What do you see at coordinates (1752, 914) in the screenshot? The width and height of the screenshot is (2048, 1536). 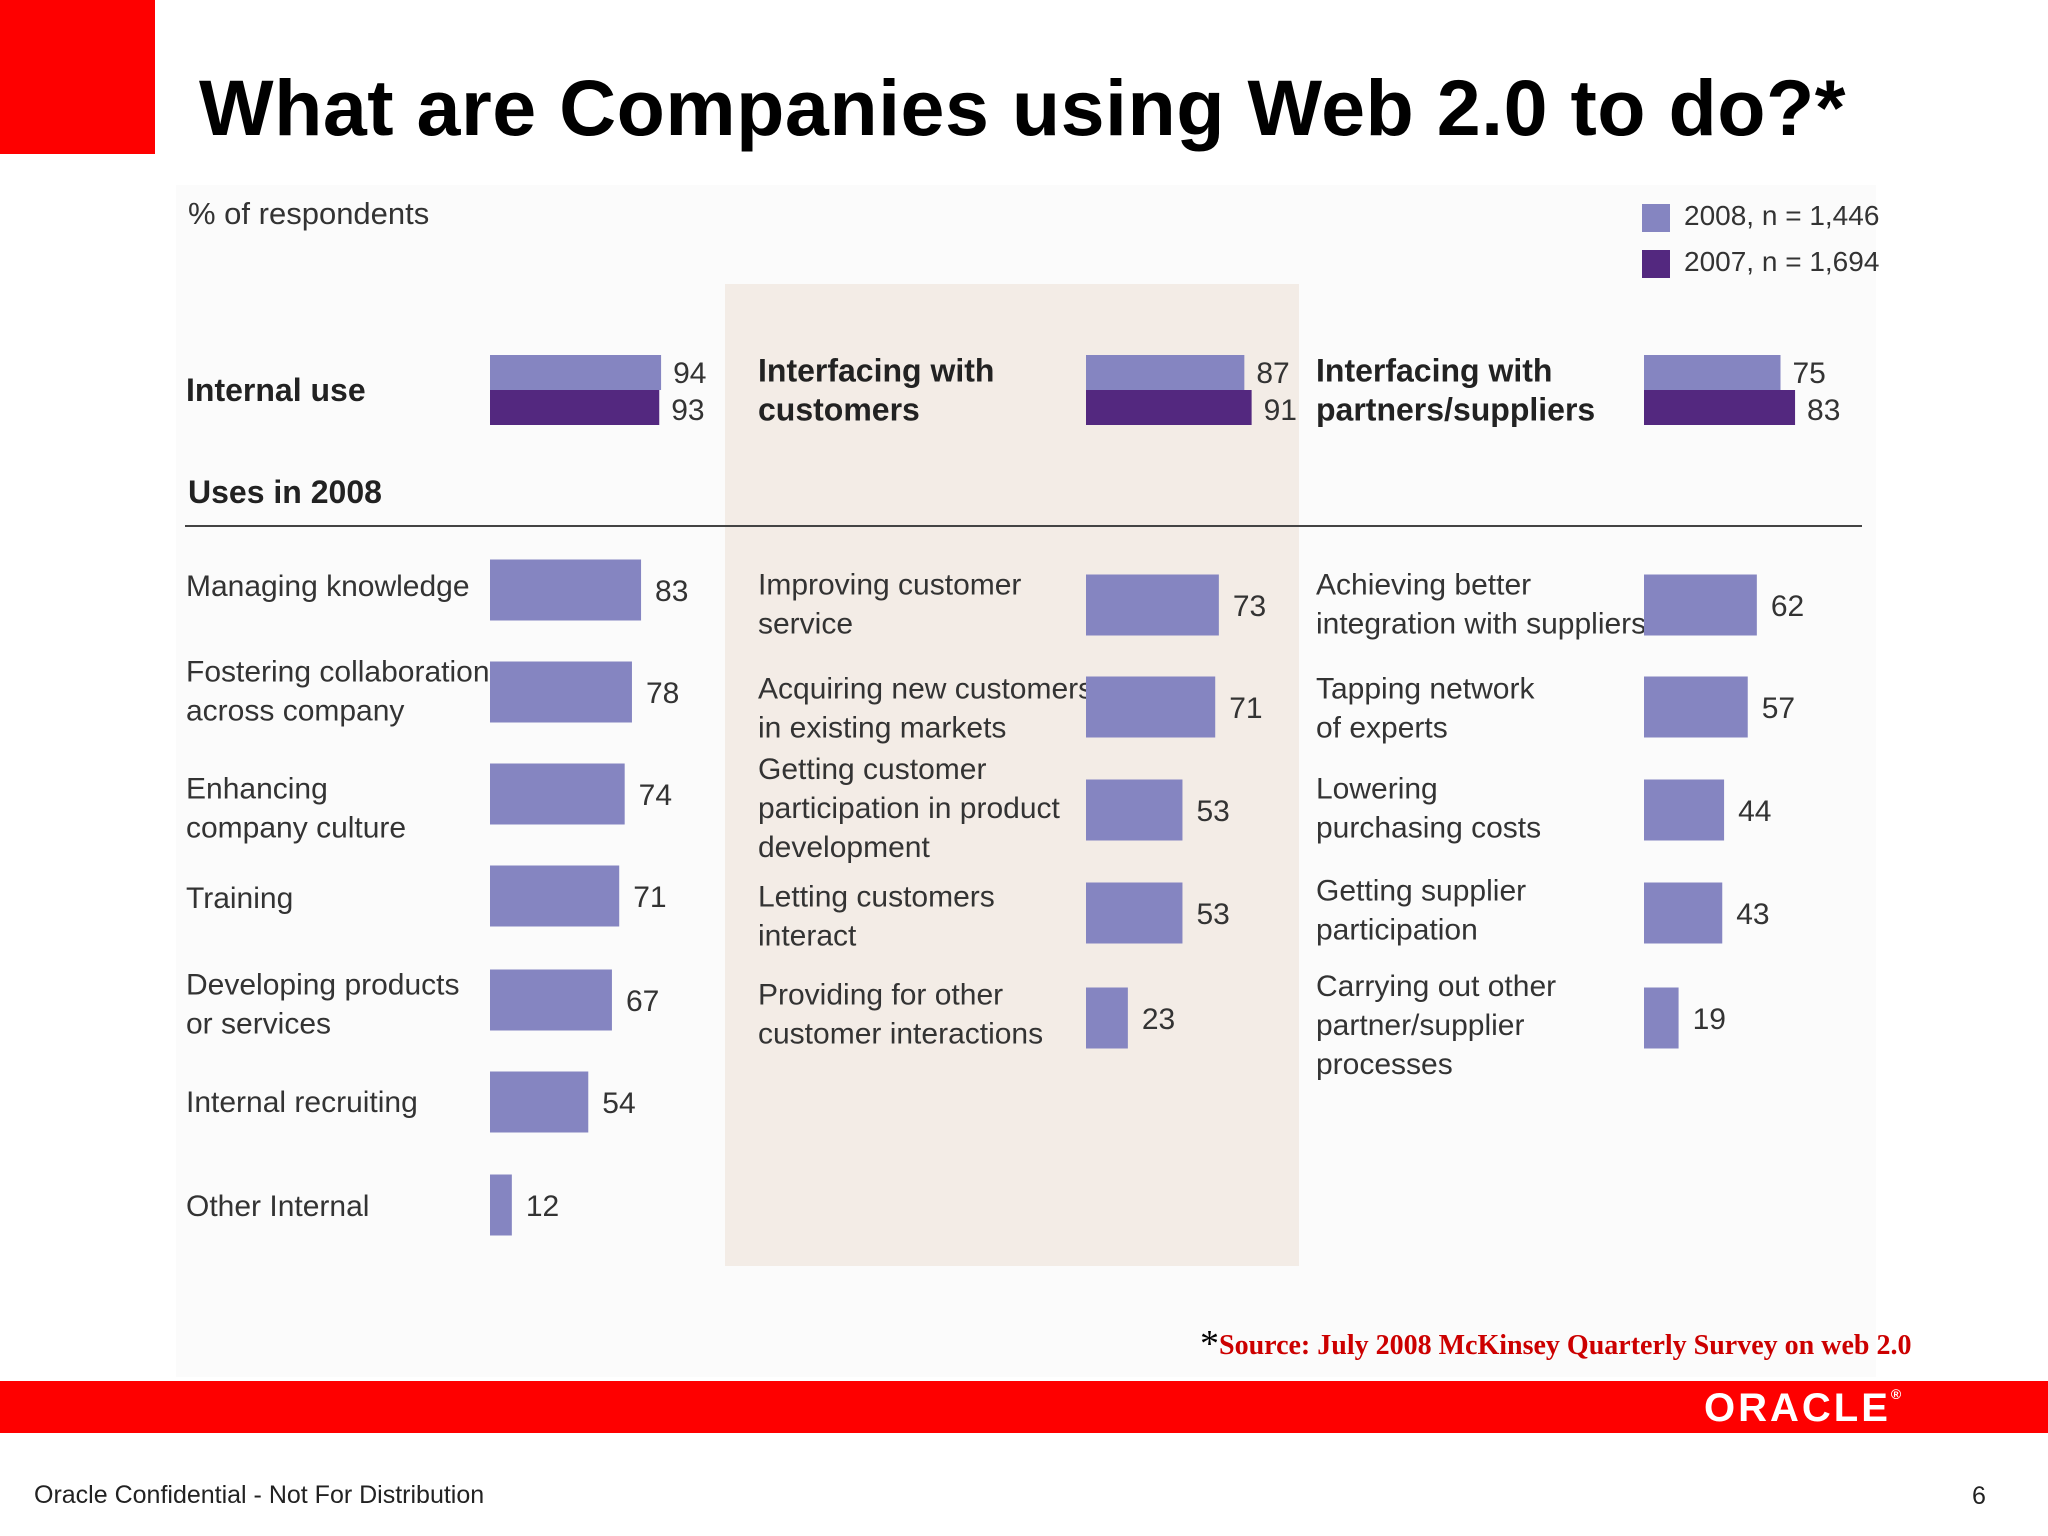 I see `bar-value-2-3: 43` at bounding box center [1752, 914].